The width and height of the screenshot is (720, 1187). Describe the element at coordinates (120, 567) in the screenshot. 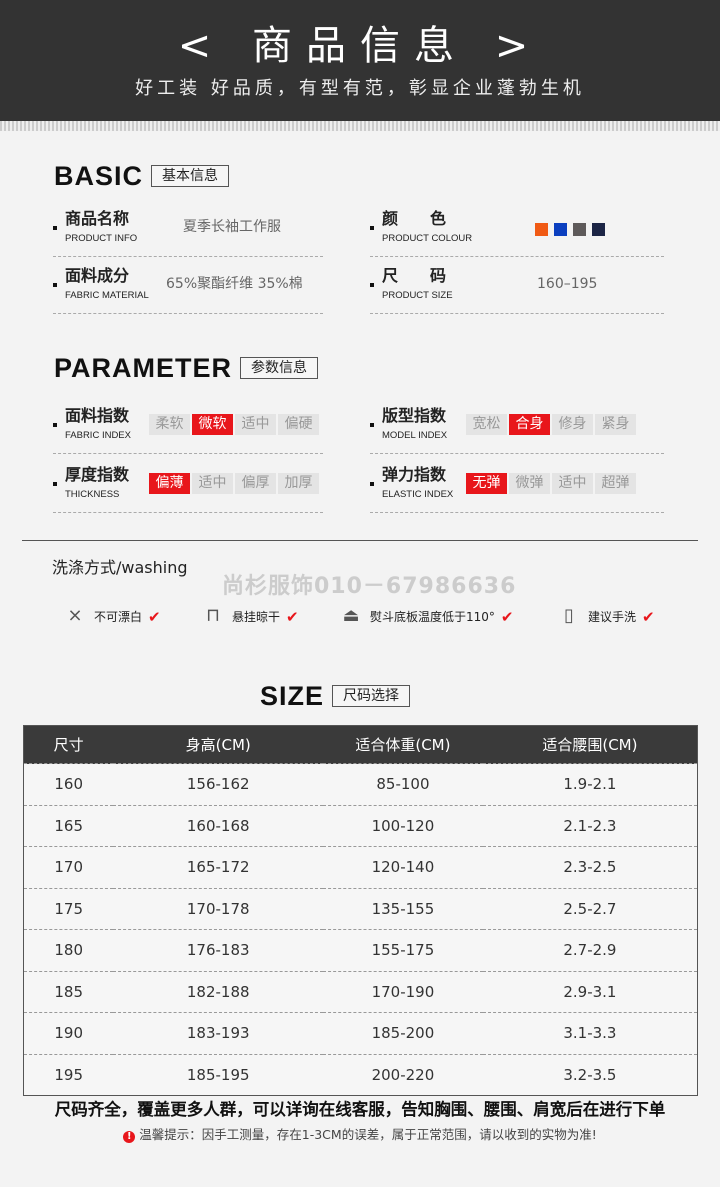

I see `washing-title: 洗涤方式/washing` at that location.